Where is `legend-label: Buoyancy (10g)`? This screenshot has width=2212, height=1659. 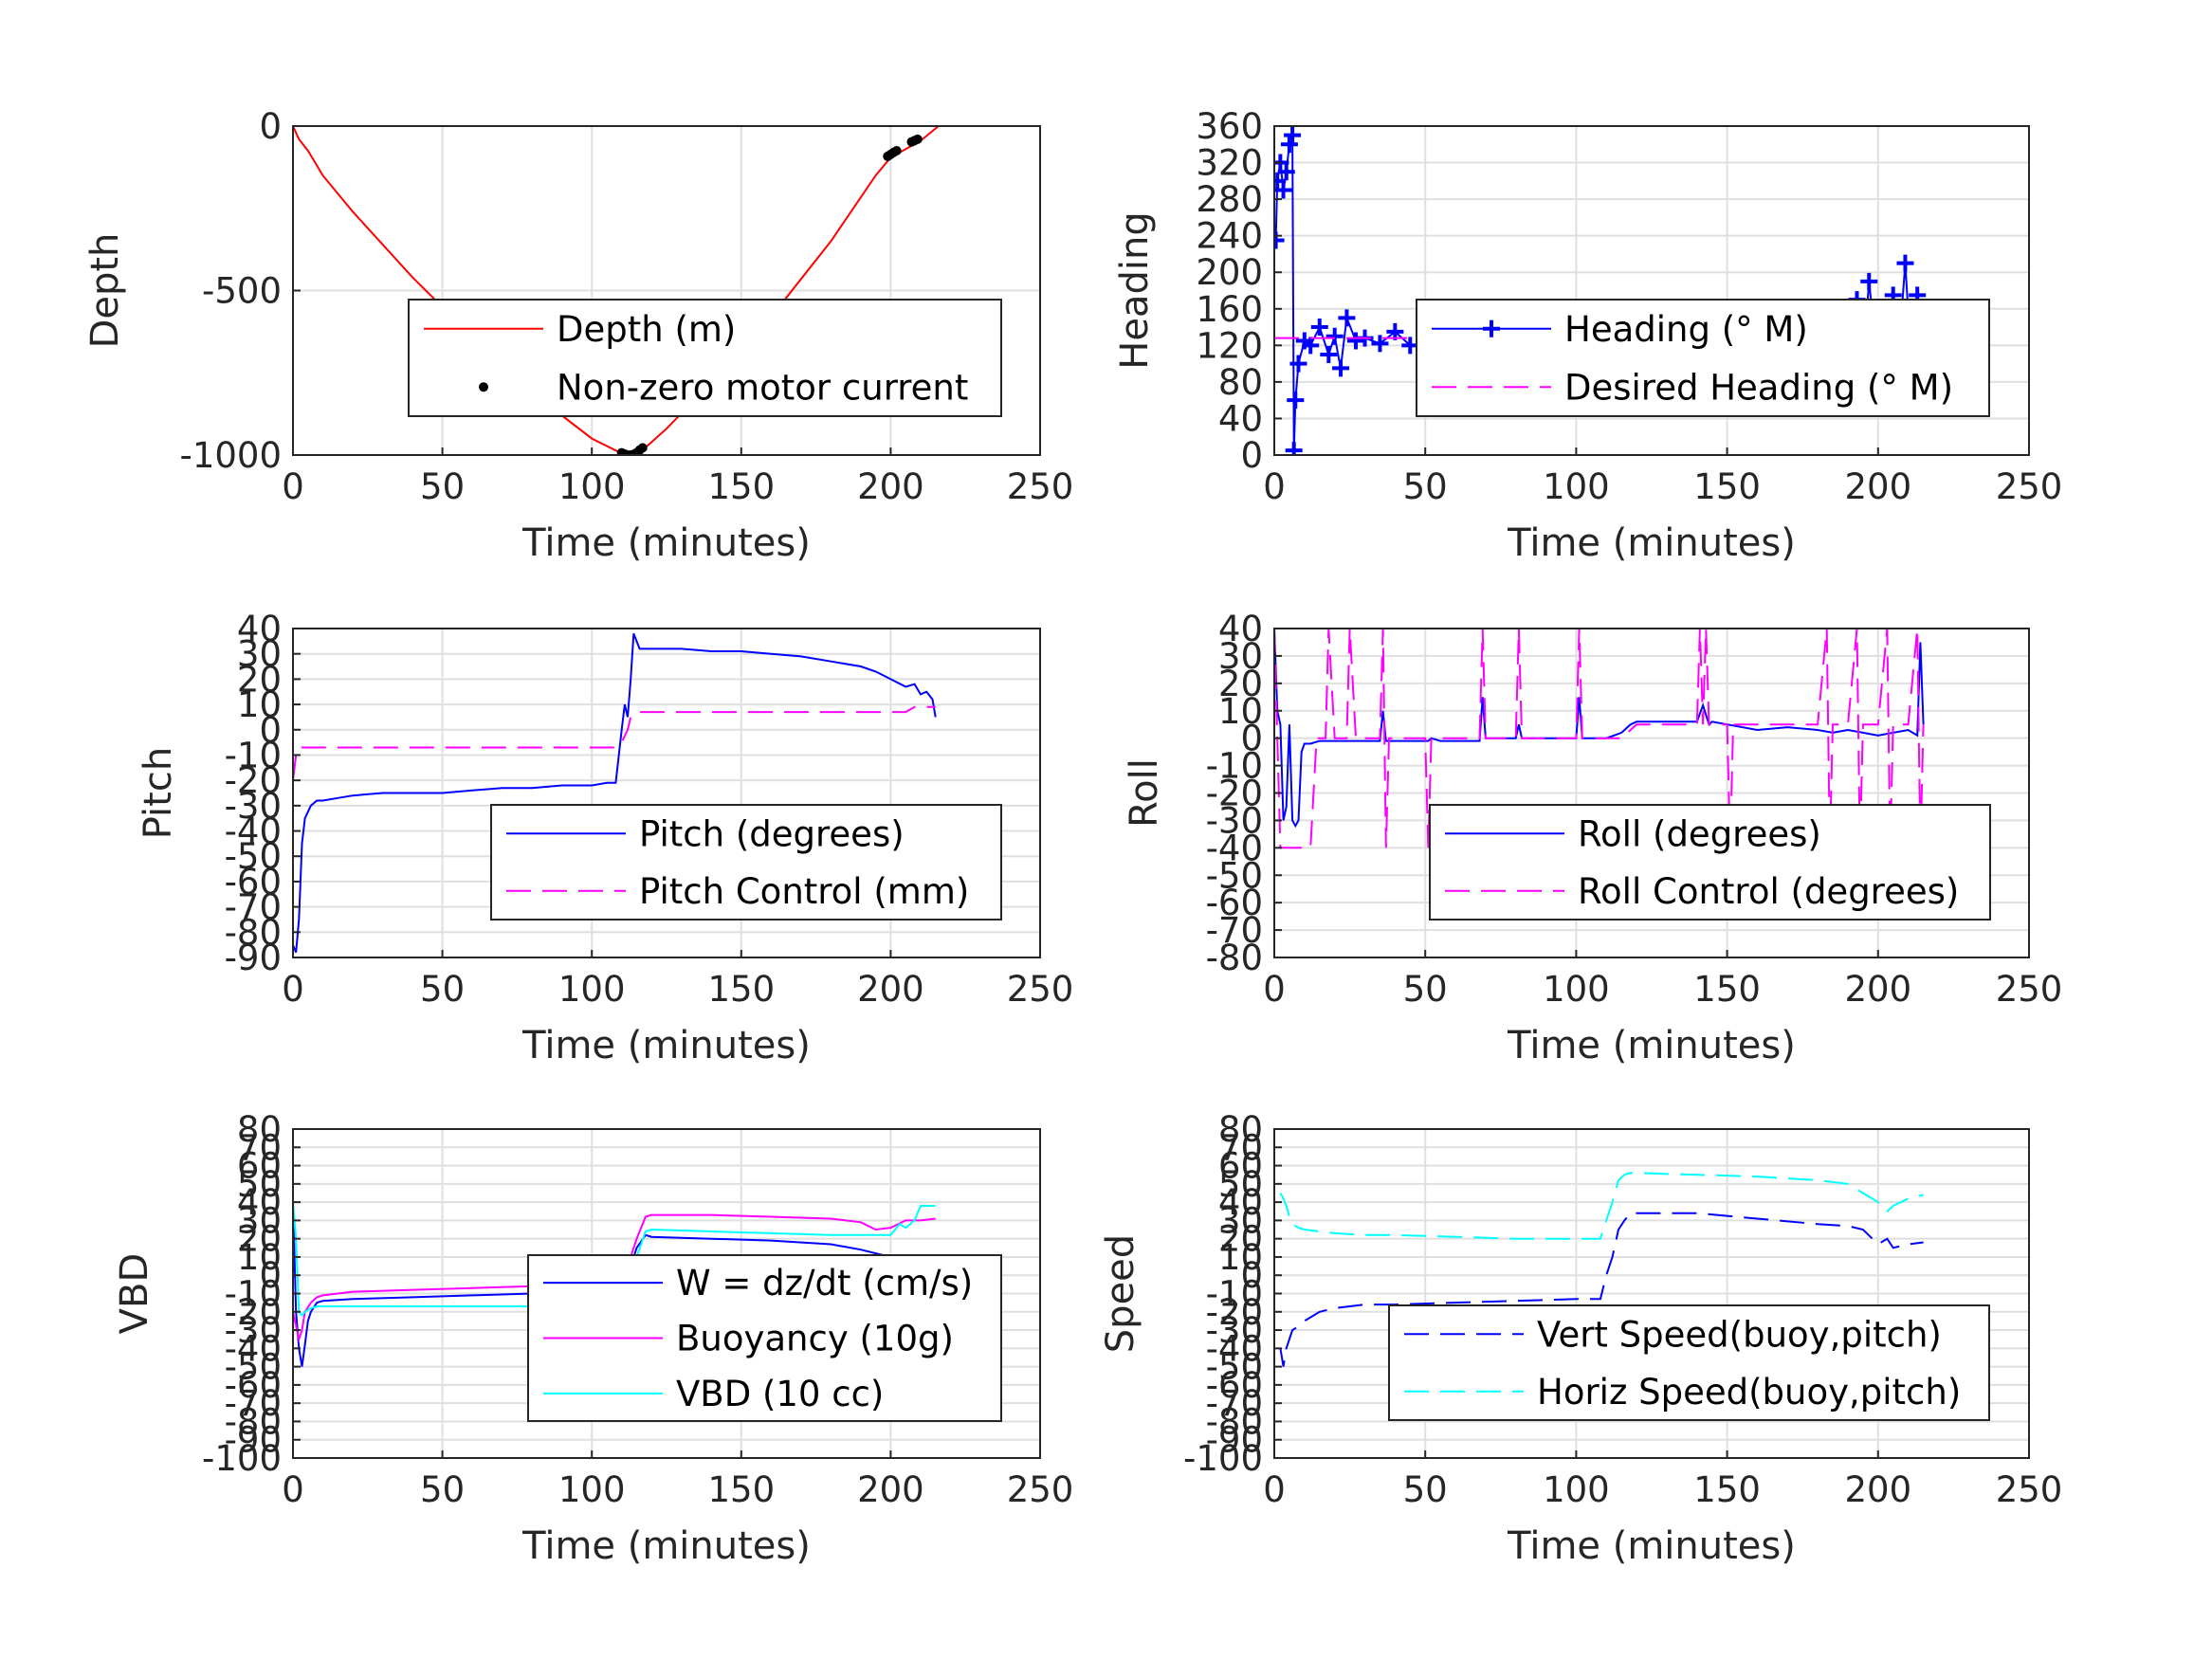
legend-label: Buoyancy (10g) is located at coordinates (815, 1339).